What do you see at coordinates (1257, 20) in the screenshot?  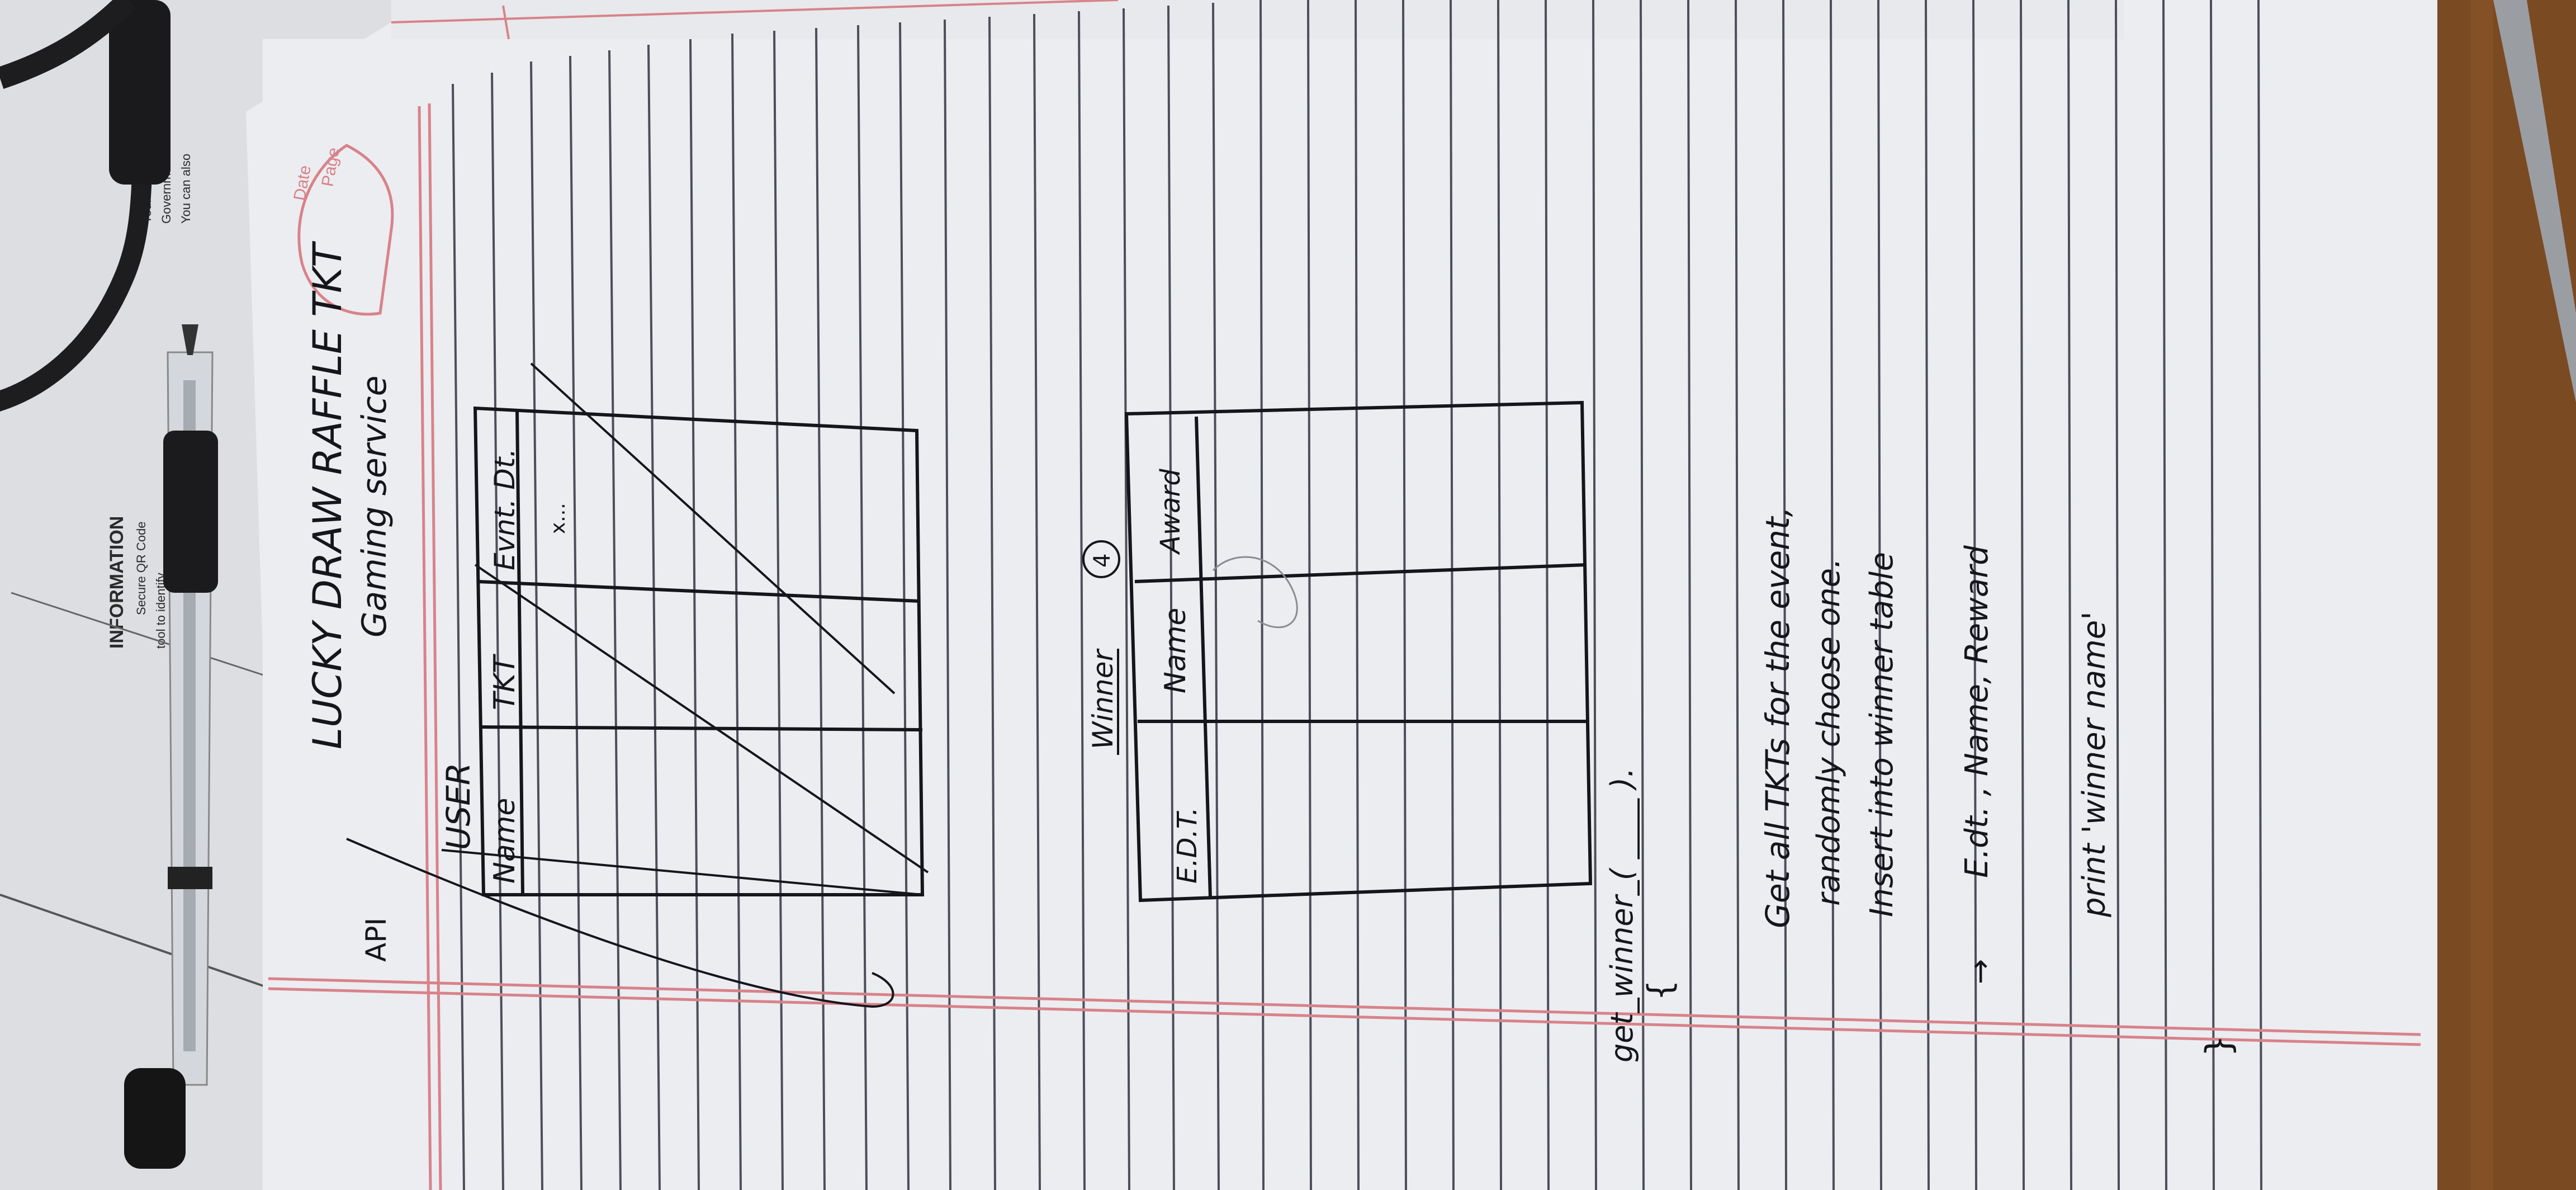 I see `top-page-strip` at bounding box center [1257, 20].